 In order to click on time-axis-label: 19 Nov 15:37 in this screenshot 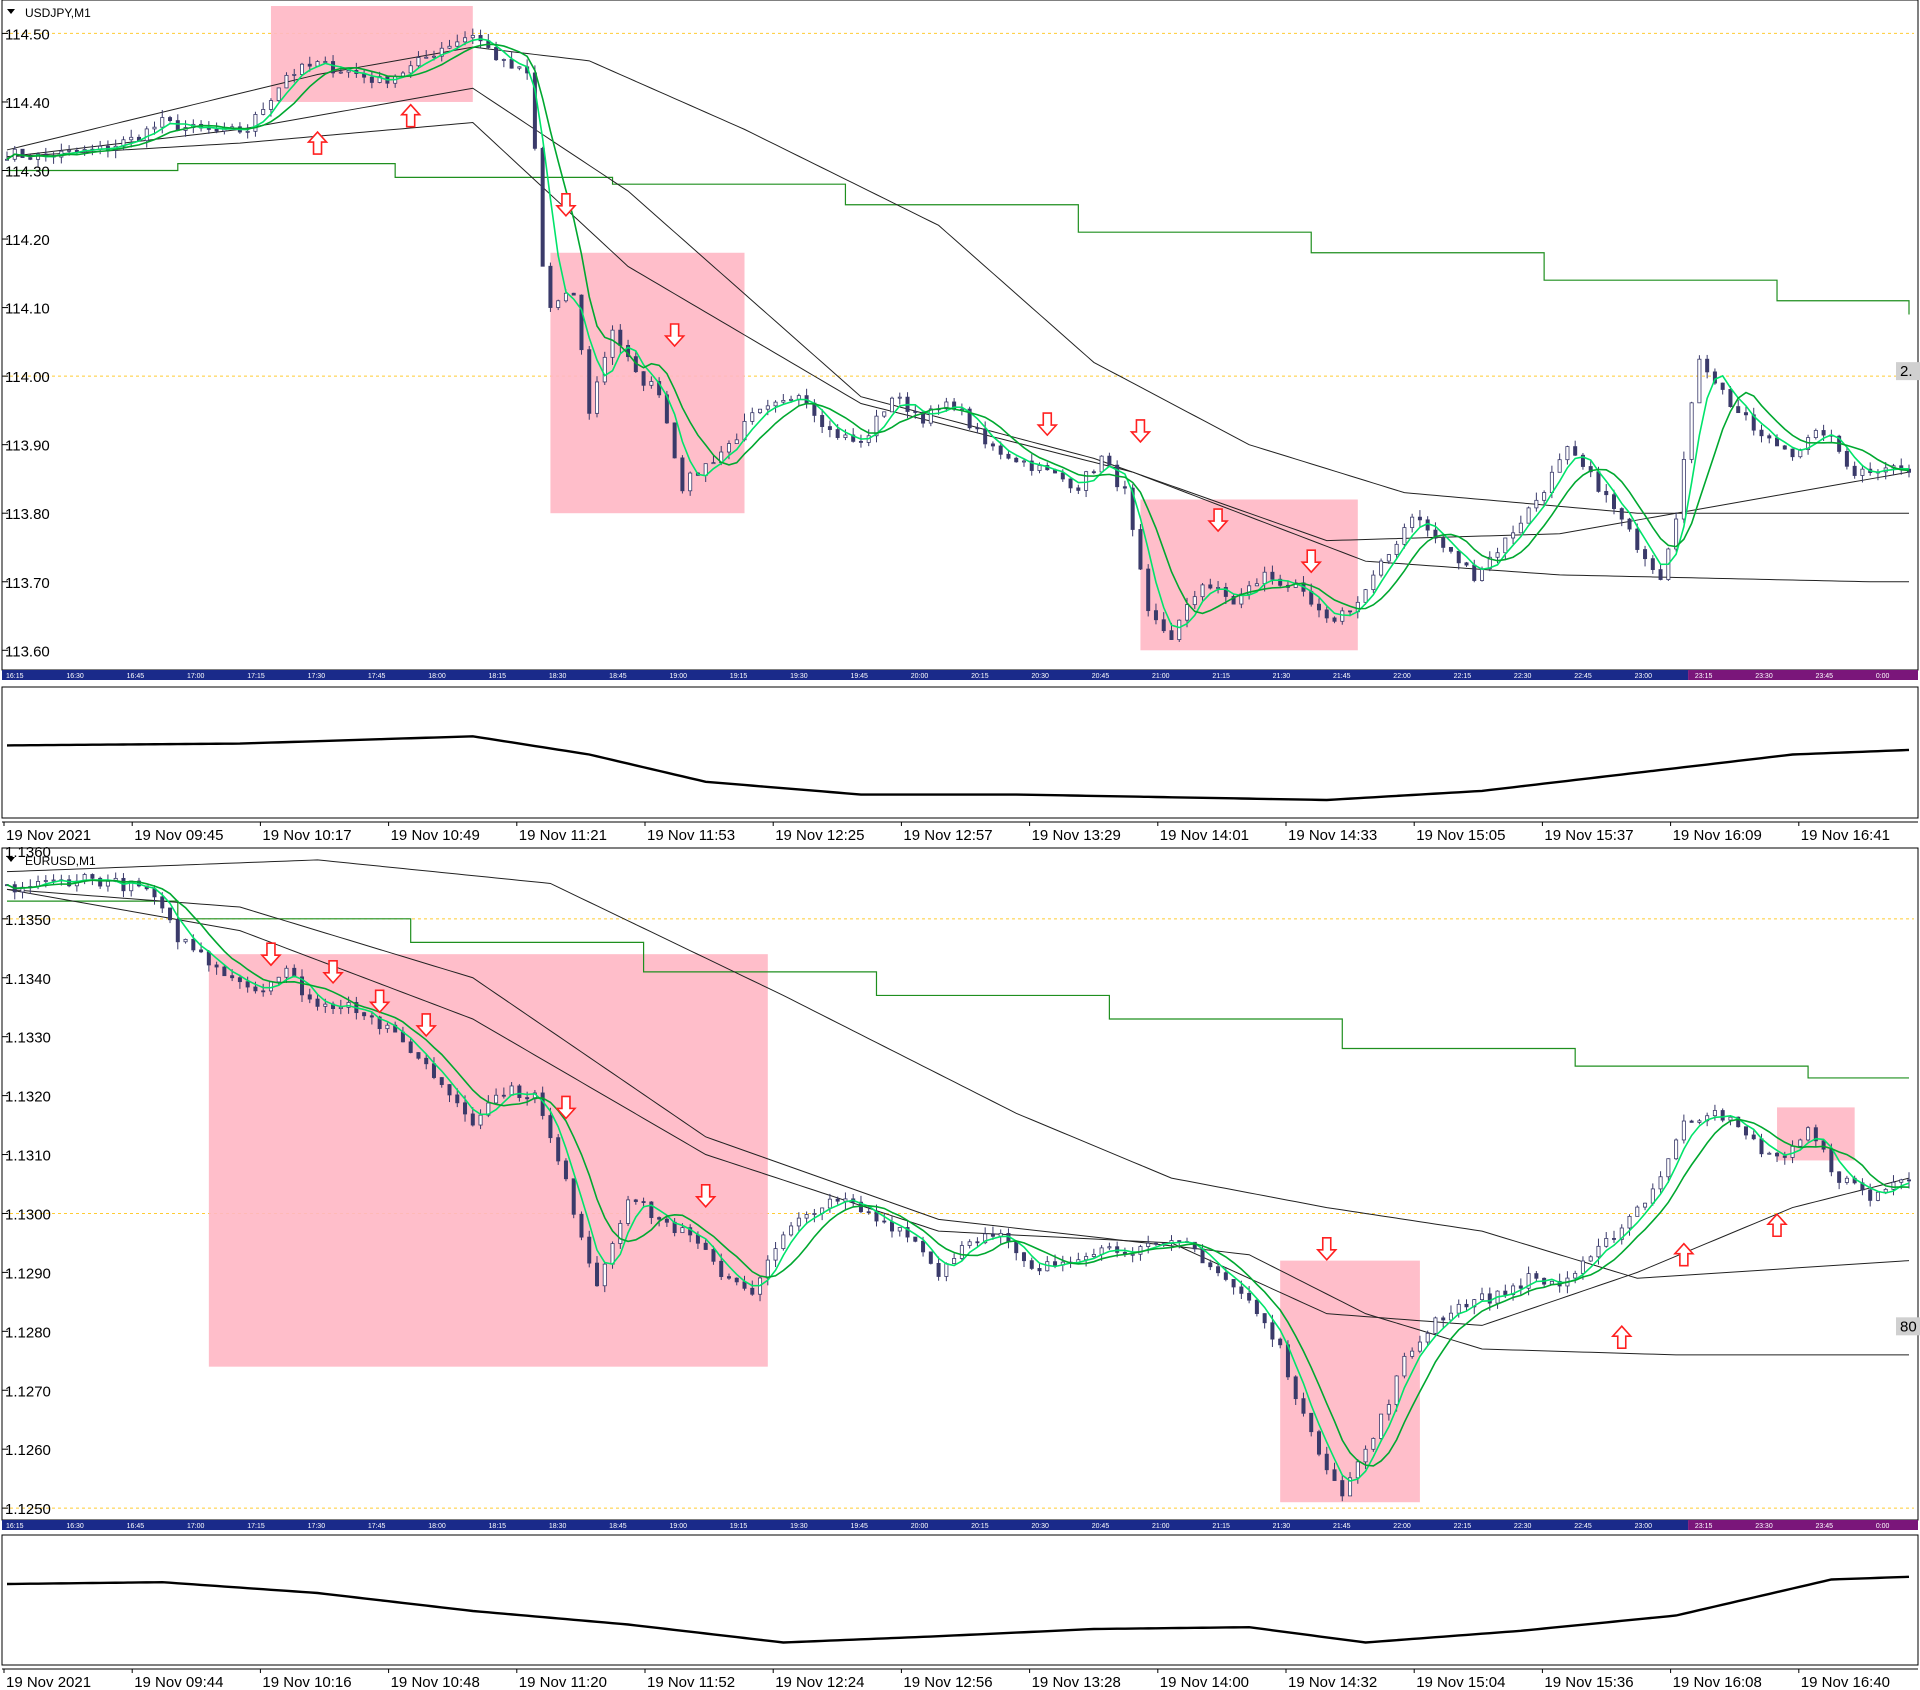, I will do `click(1588, 835)`.